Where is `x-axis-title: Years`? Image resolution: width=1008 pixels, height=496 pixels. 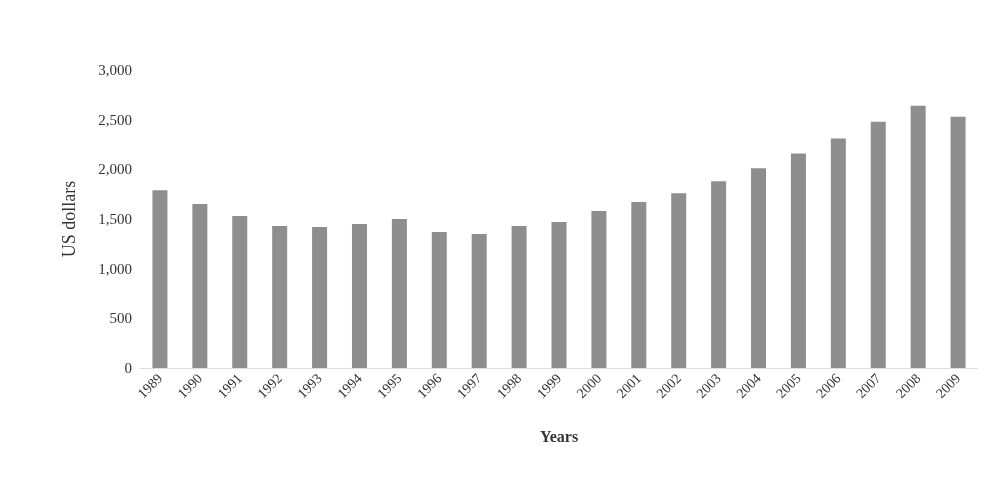
x-axis-title: Years is located at coordinates (559, 436).